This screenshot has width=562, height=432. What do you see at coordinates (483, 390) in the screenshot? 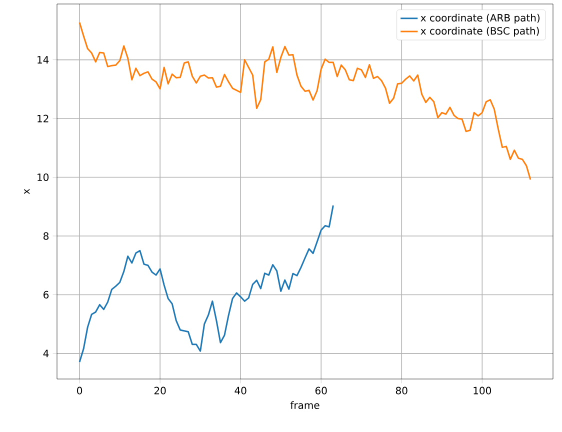
I see `x-tick-label: 100` at bounding box center [483, 390].